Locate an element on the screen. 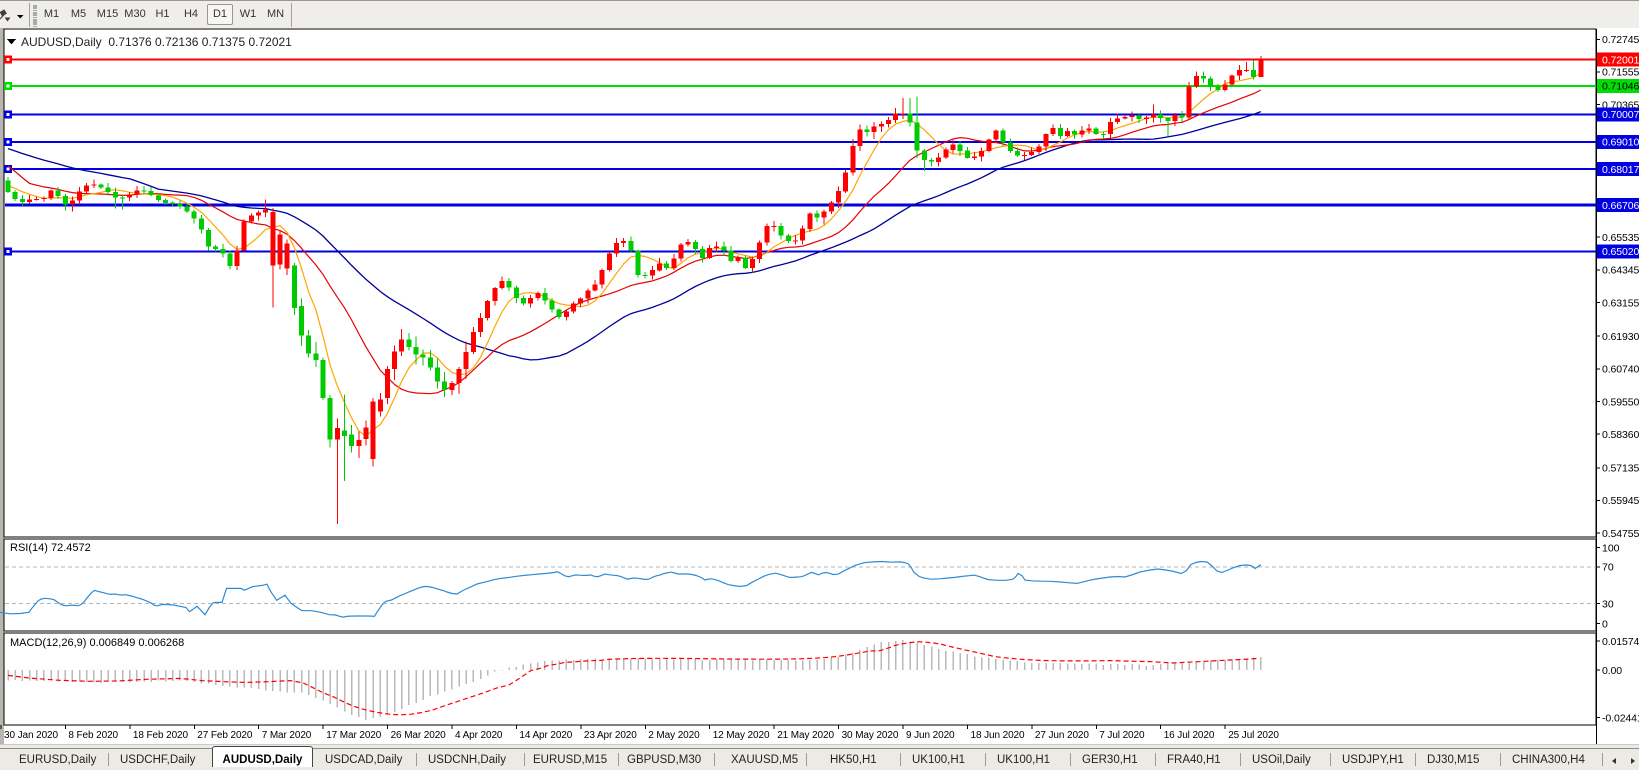  svg-text: 0.68017 is located at coordinates (1620, 170).